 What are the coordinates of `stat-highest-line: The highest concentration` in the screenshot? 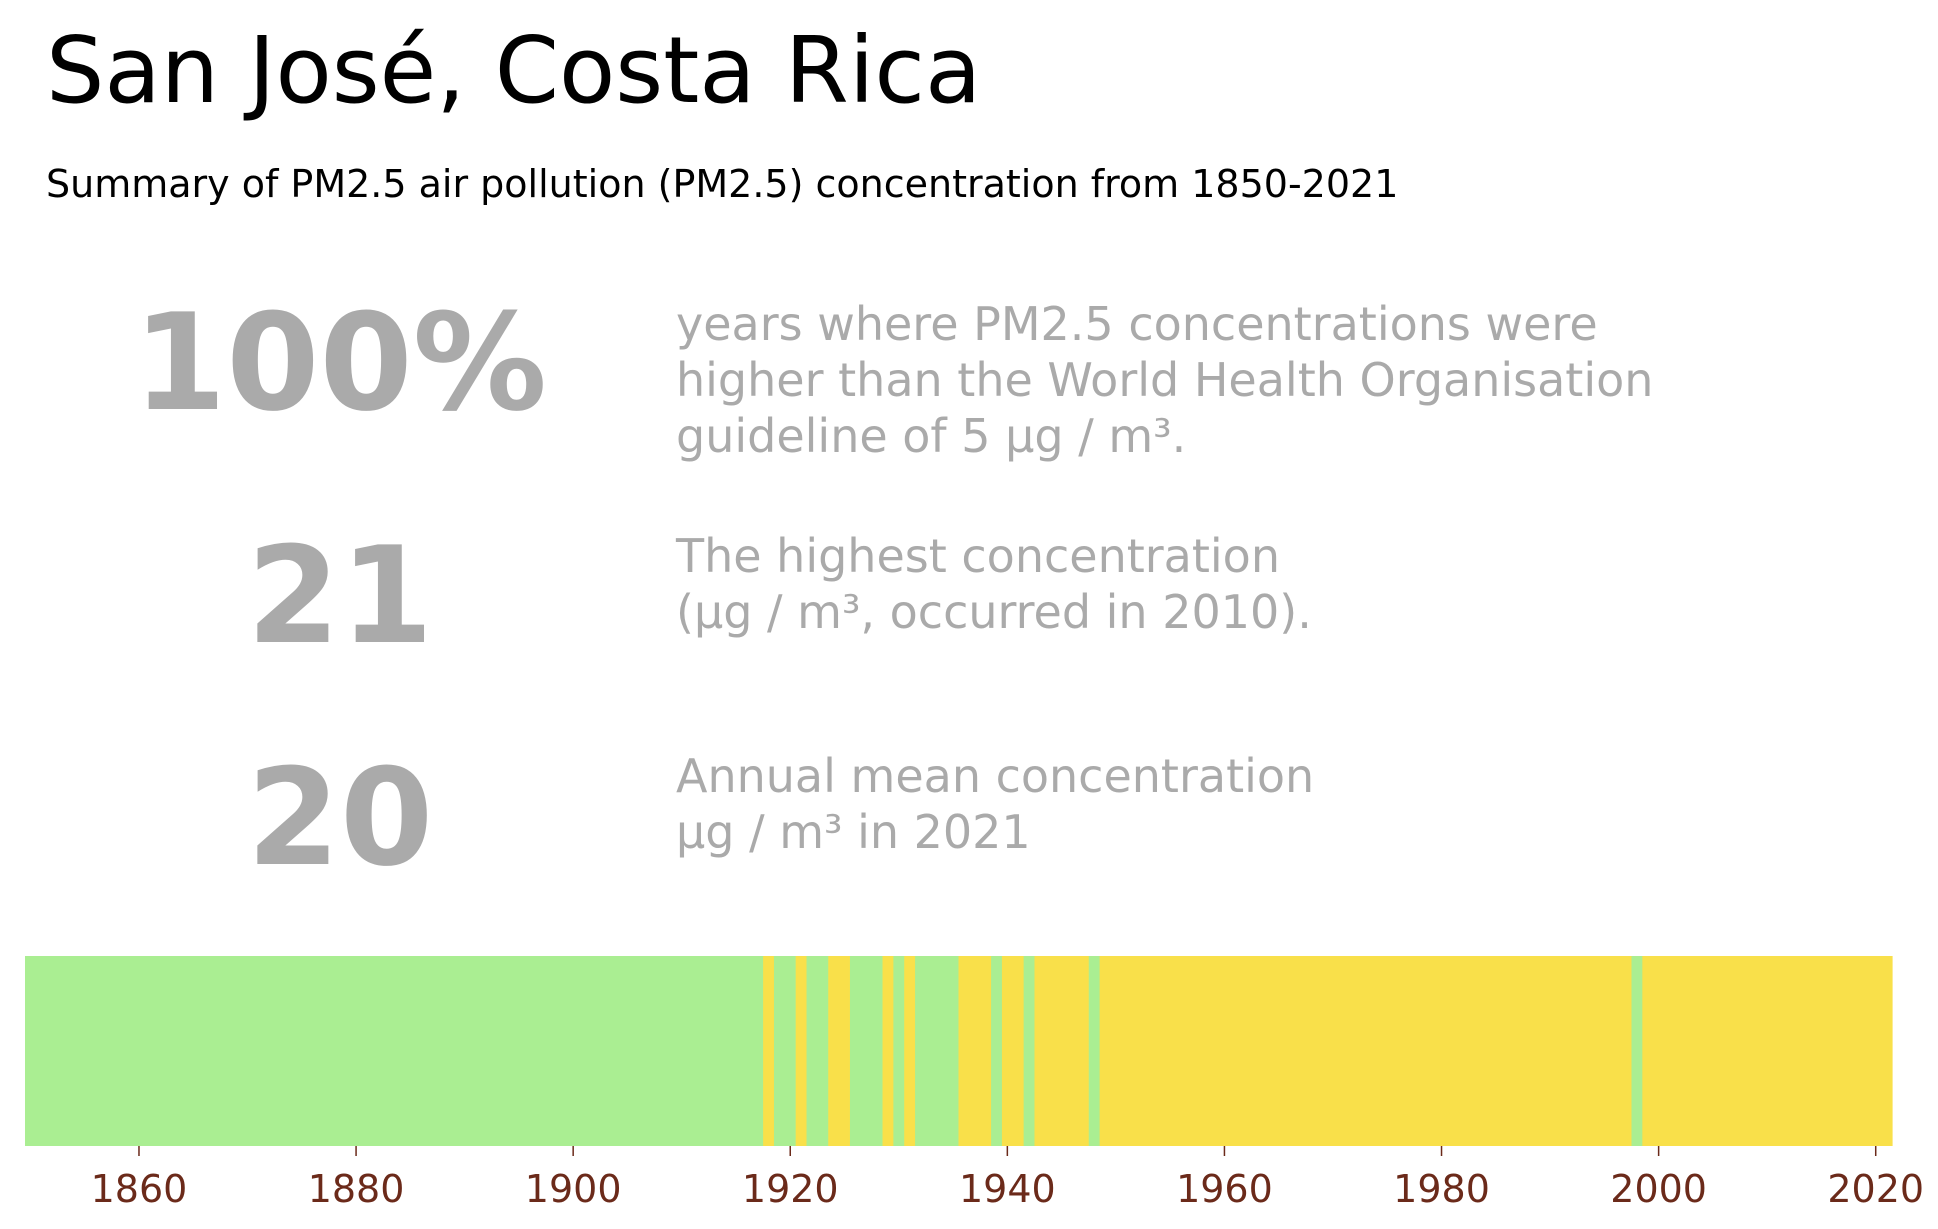 It's located at (978, 556).